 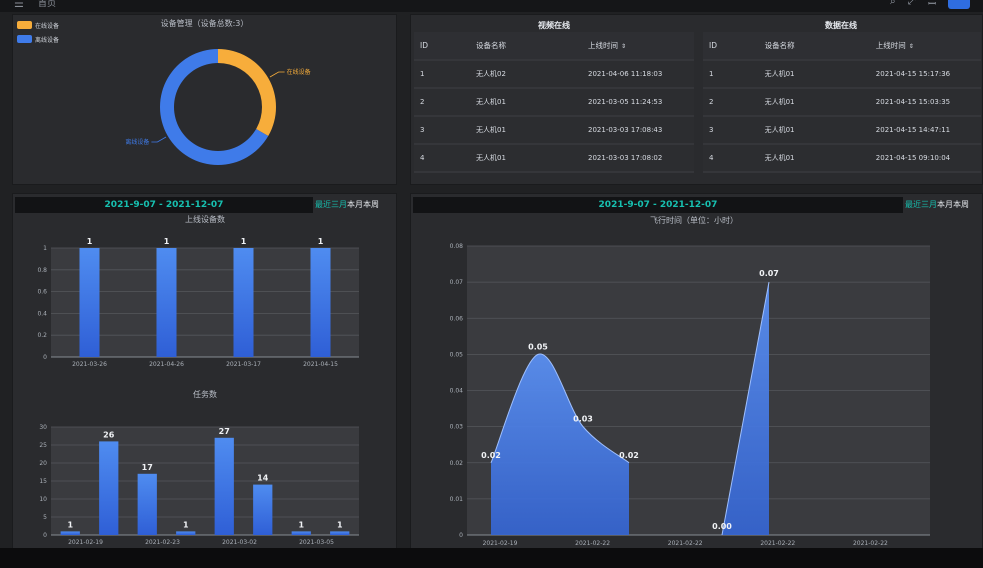 What do you see at coordinates (205, 302) in the screenshot?
I see `plot-area` at bounding box center [205, 302].